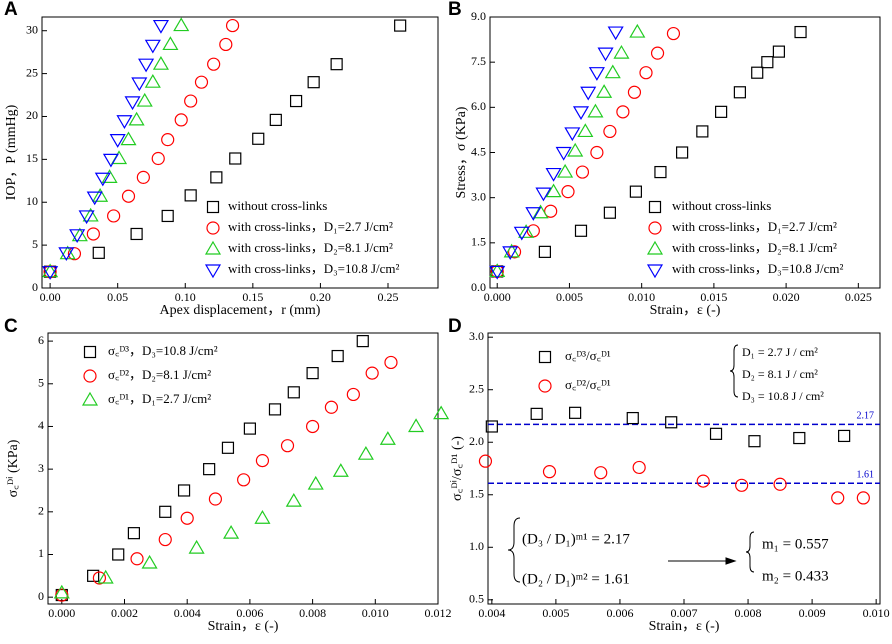  I want to click on x-tick-label: 0.006, so click(619, 613).